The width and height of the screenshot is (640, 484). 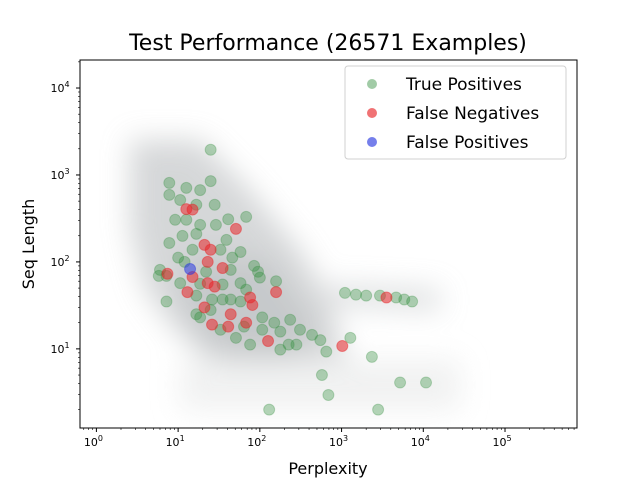 What do you see at coordinates (59, 261) in the screenshot?
I see `y-tick-label: 10²` at bounding box center [59, 261].